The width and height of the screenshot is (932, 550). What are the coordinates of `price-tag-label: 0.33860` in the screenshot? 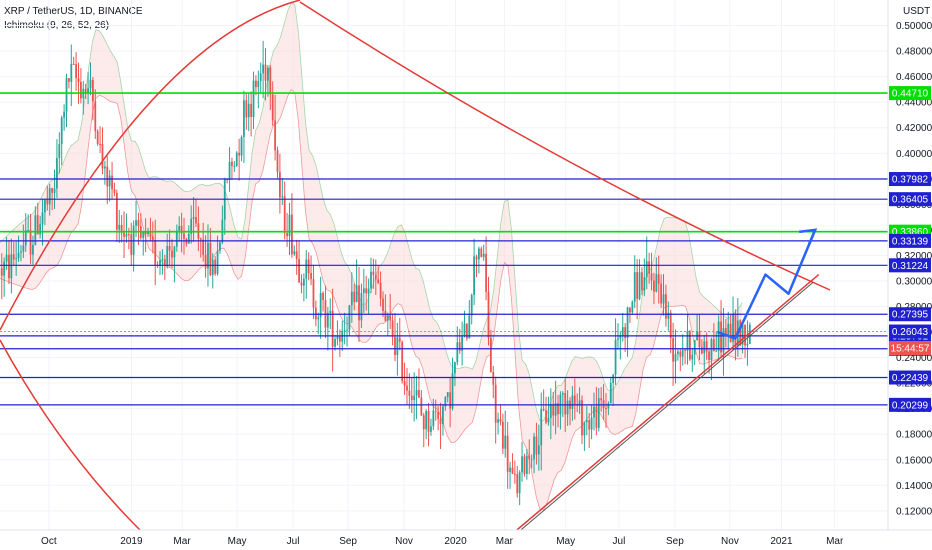 It's located at (910, 232).